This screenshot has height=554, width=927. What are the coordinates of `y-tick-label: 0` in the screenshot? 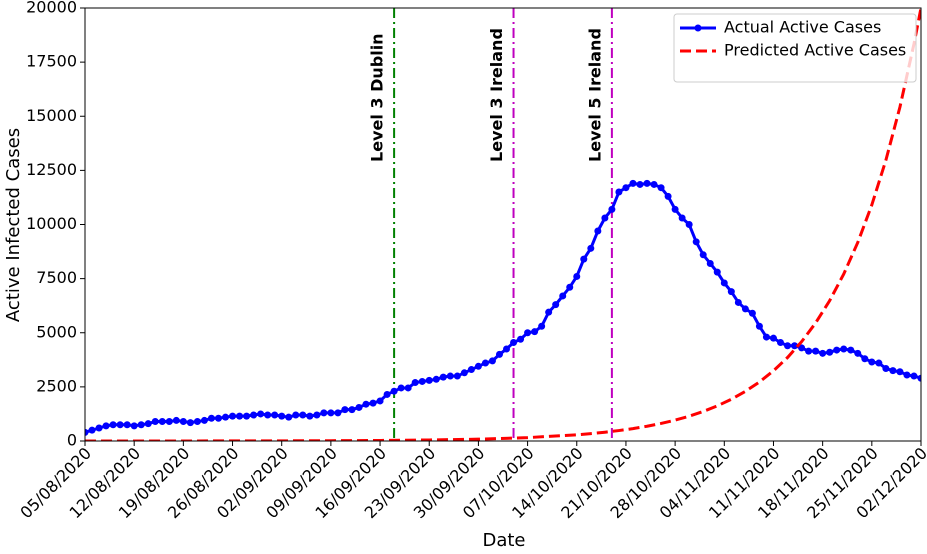 It's located at (72, 440).